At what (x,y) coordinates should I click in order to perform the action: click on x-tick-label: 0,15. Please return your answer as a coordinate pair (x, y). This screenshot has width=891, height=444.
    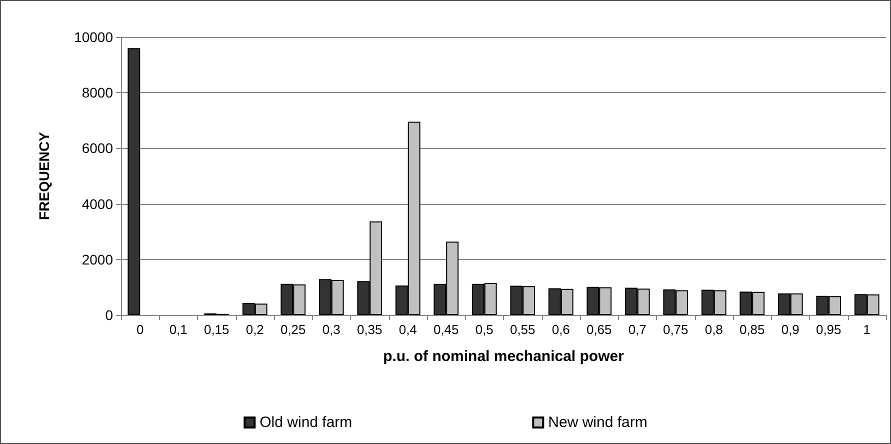
    Looking at the image, I should click on (217, 329).